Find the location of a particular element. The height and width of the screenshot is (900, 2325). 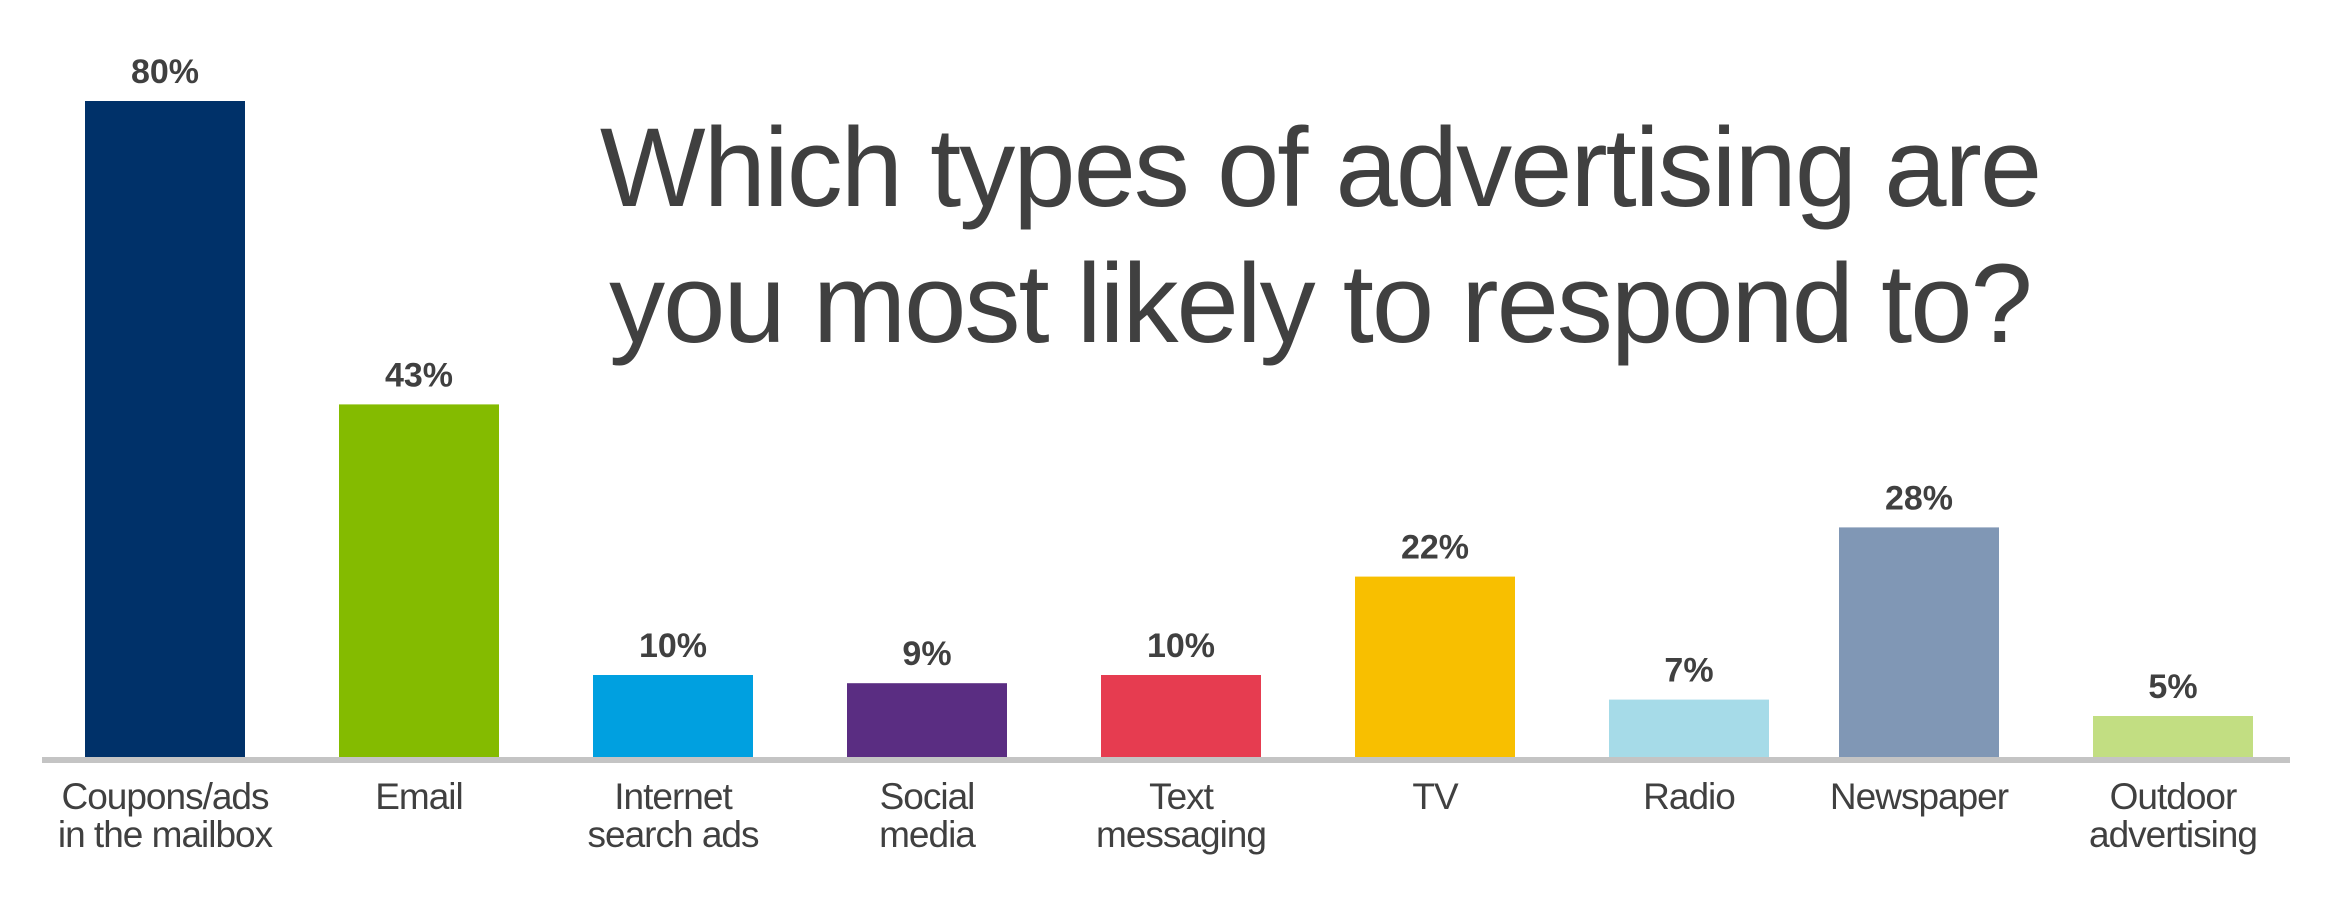

data-label: 43% is located at coordinates (419, 375).